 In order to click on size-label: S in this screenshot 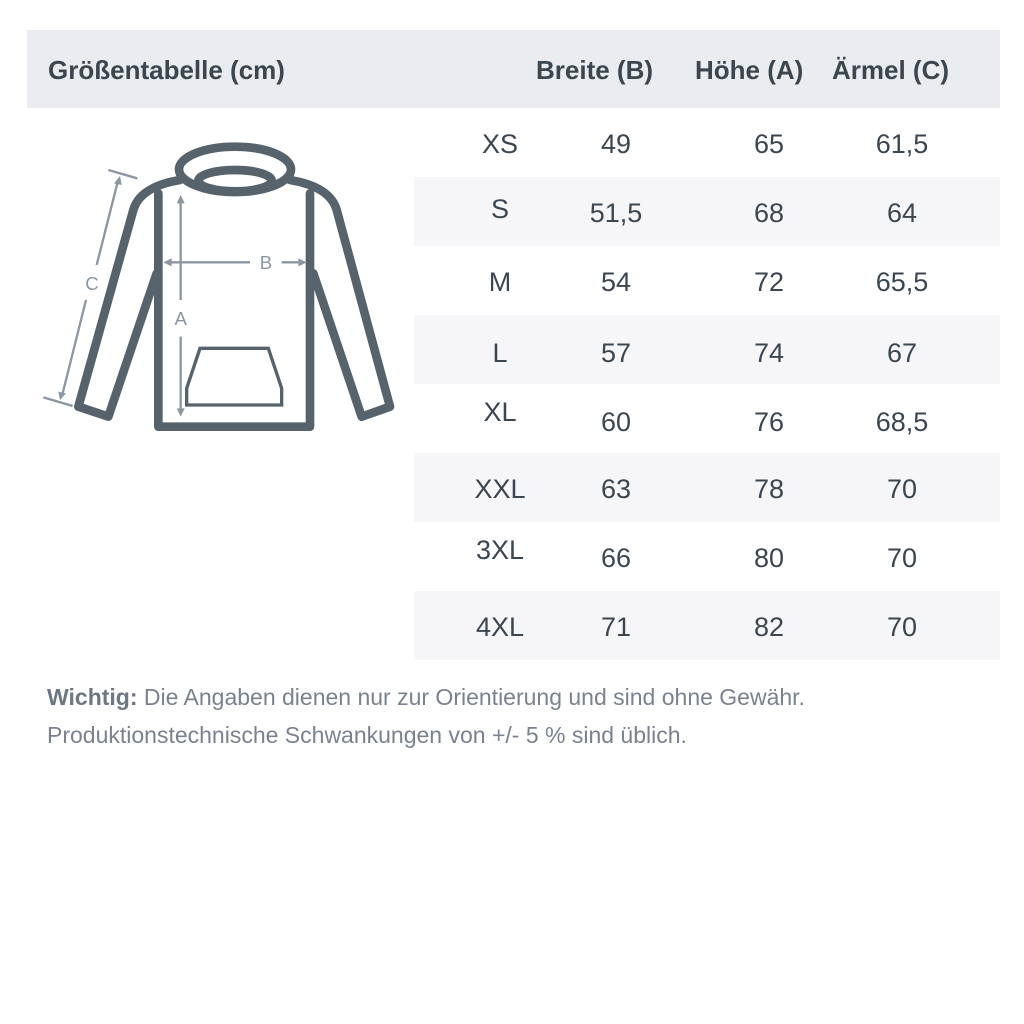, I will do `click(499, 209)`.